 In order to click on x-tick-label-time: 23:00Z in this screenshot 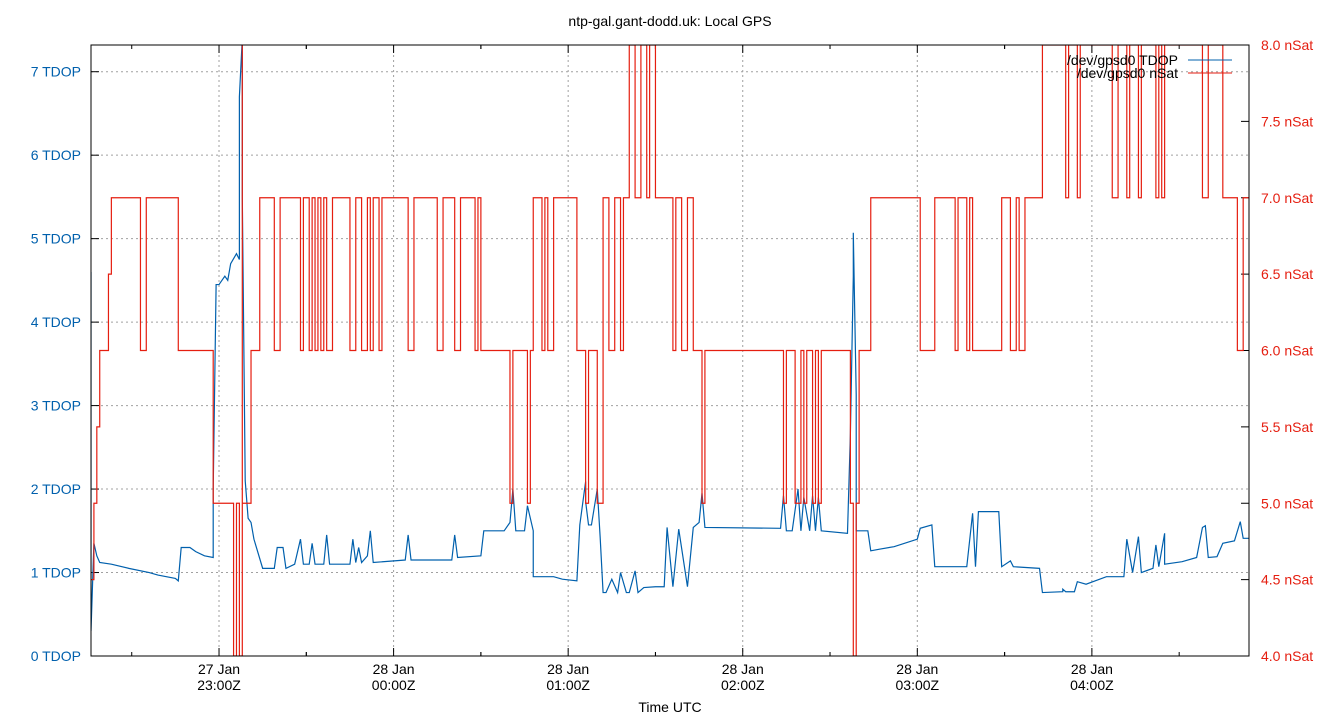, I will do `click(219, 685)`.